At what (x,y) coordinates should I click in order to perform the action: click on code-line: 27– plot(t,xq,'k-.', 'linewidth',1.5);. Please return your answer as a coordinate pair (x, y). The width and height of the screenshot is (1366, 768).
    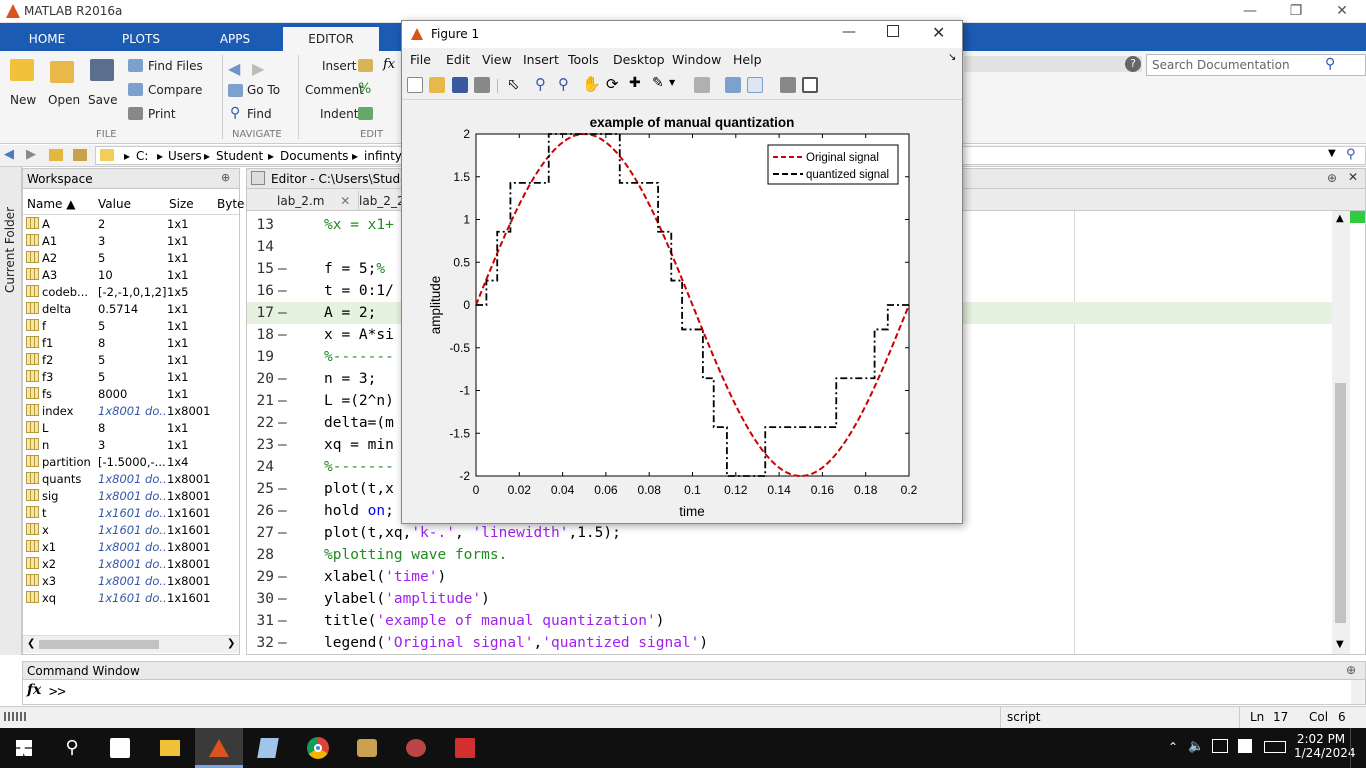
    Looking at the image, I should click on (789, 533).